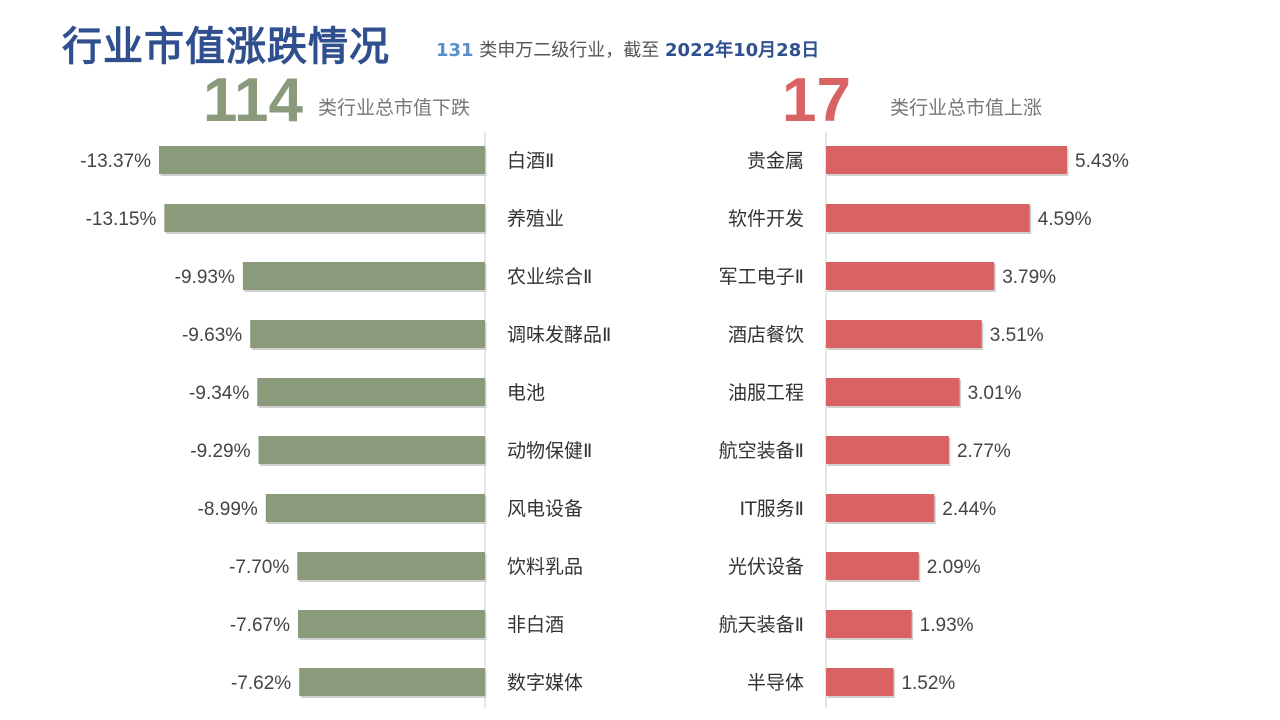  I want to click on category-label: 贵金属, so click(775, 161).